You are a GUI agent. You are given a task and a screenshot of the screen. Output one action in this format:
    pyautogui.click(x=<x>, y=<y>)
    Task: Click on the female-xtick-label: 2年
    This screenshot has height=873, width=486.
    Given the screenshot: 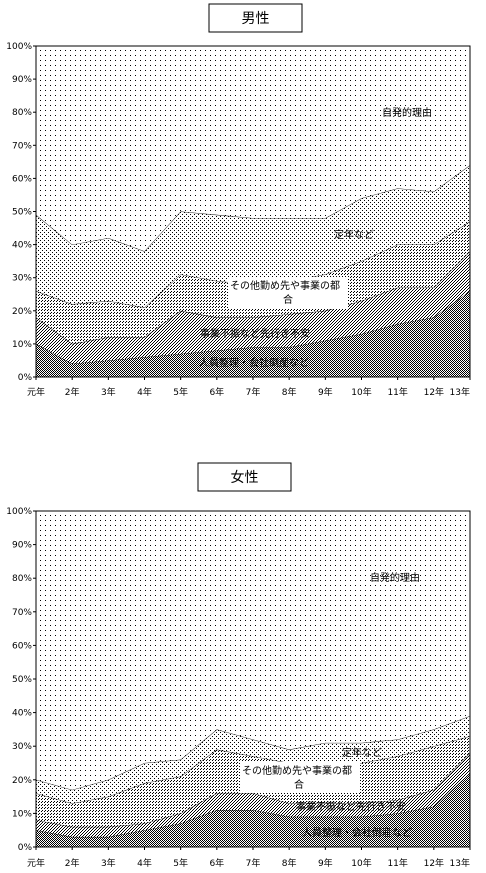 What is the action you would take?
    pyautogui.click(x=72, y=863)
    